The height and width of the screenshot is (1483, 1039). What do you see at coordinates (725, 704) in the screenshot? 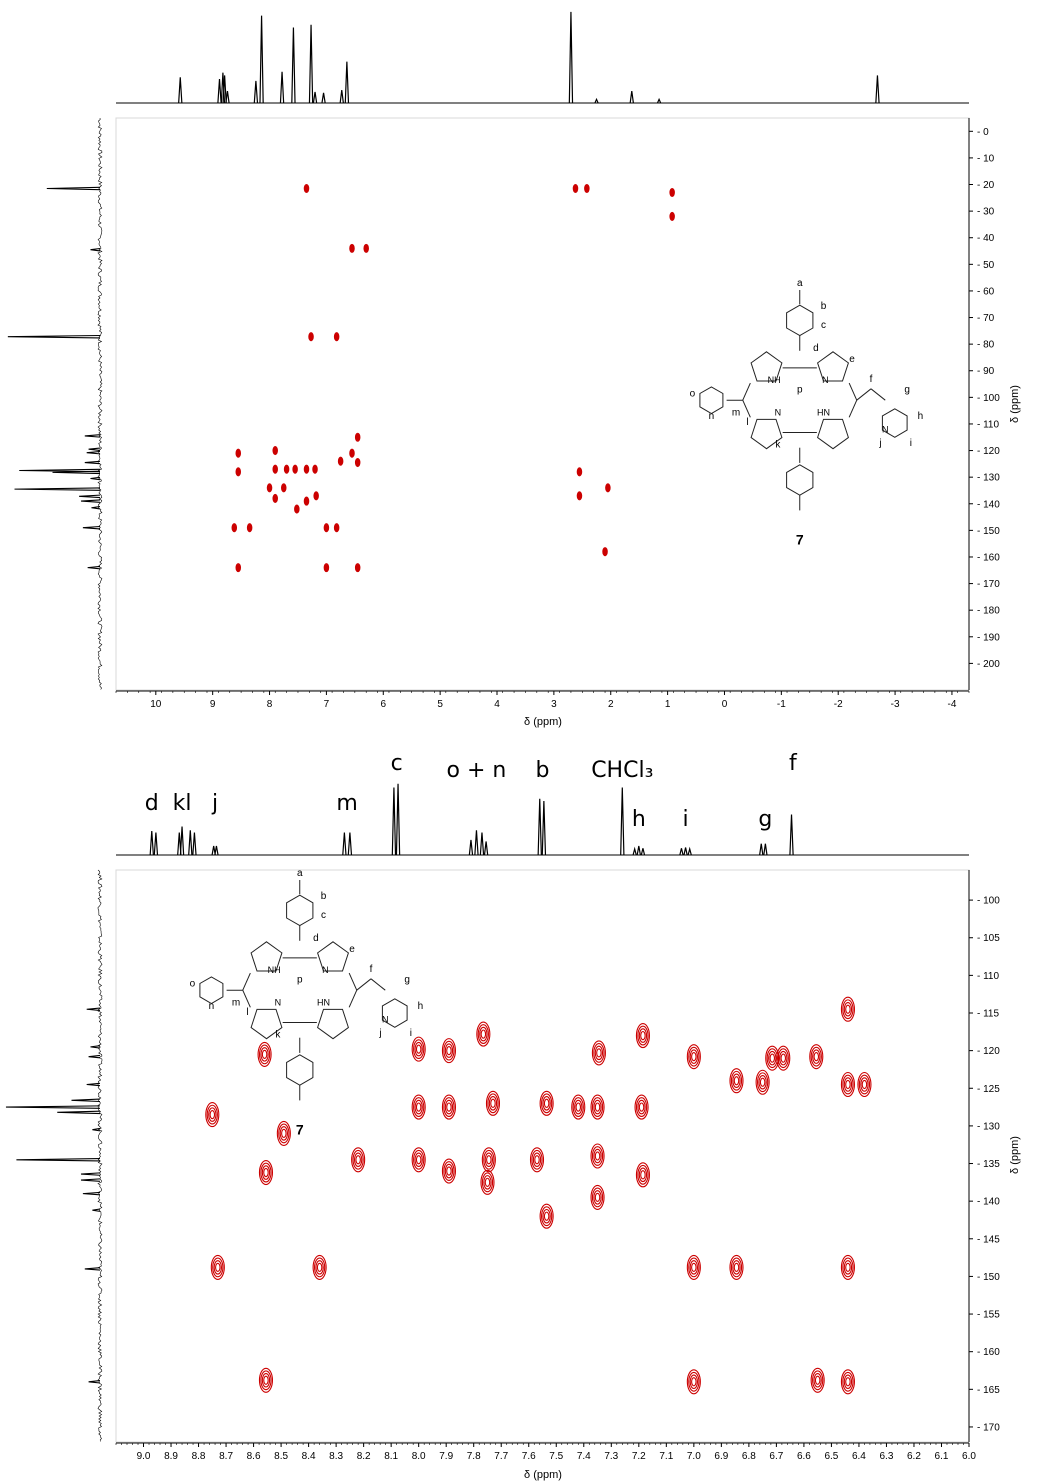
I see `x-tick-label: 0` at bounding box center [725, 704].